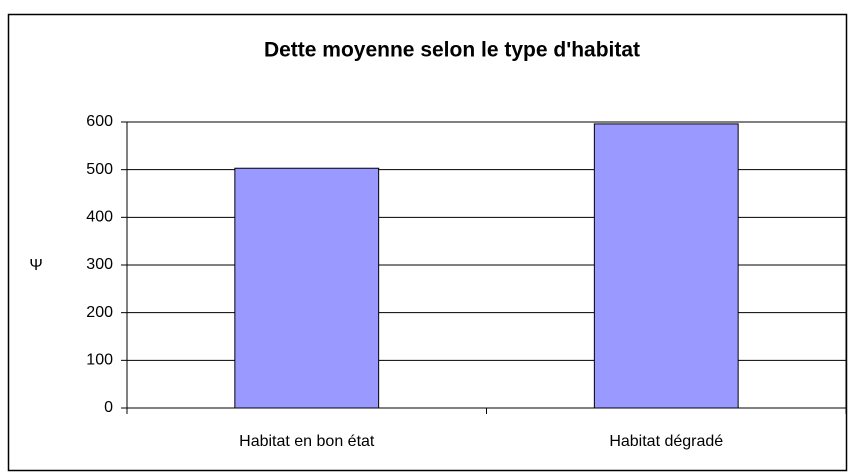 This screenshot has width=849, height=472. Describe the element at coordinates (99, 121) in the screenshot. I see `y-tick-label: 600` at that location.